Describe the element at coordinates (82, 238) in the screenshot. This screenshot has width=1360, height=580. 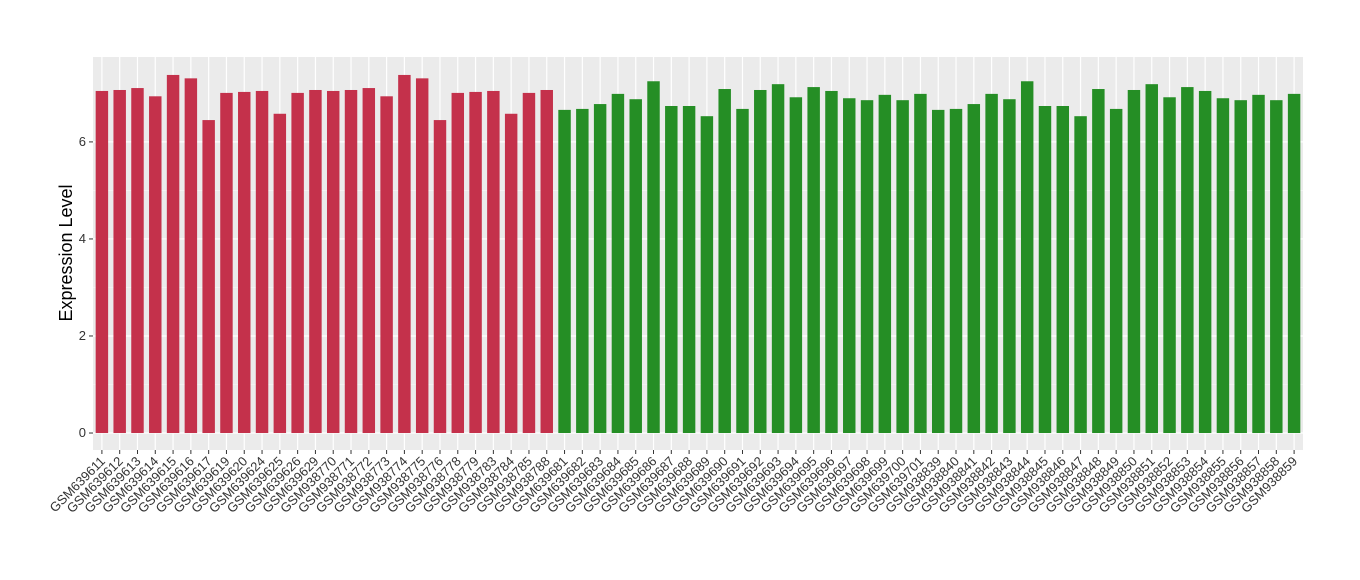
I see `y-tick-label: 4` at that location.